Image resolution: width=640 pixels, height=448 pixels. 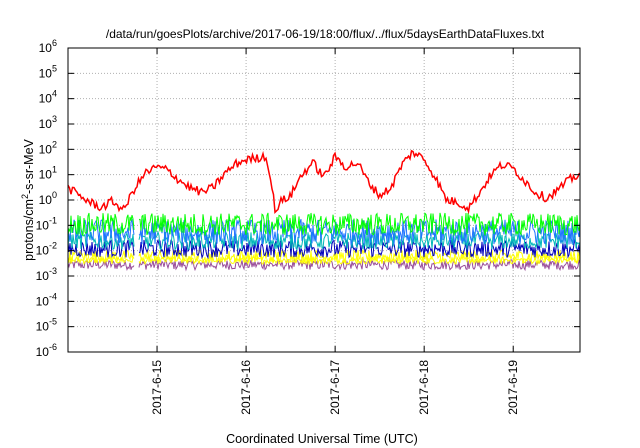 I want to click on y-tick-label: 10⁻¹, so click(x=46, y=223).